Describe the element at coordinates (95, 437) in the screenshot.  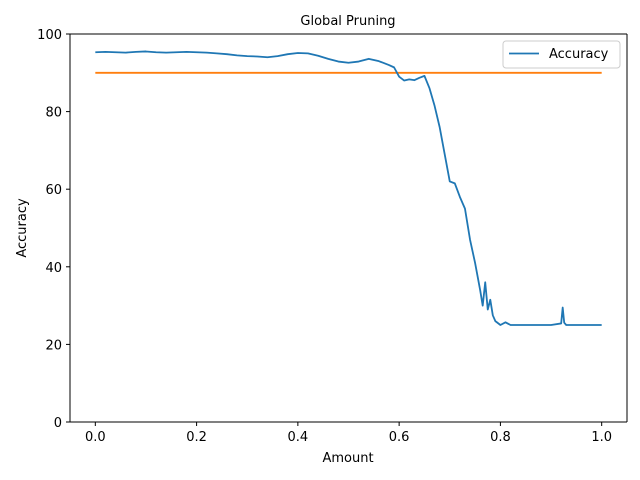
I see `x-tick-label: 0.0` at that location.